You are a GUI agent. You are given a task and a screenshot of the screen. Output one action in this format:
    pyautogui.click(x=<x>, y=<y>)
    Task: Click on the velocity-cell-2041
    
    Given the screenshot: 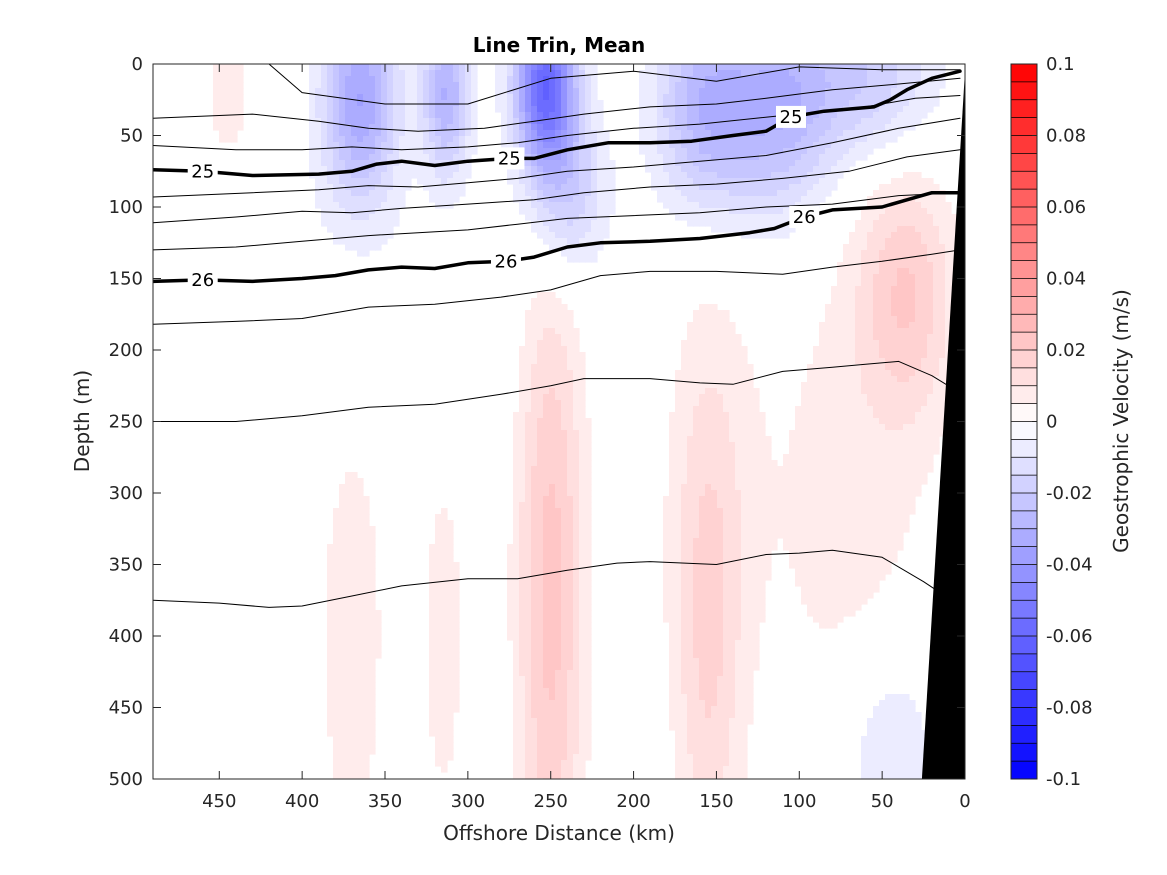 What is the action you would take?
    pyautogui.click(x=552, y=241)
    